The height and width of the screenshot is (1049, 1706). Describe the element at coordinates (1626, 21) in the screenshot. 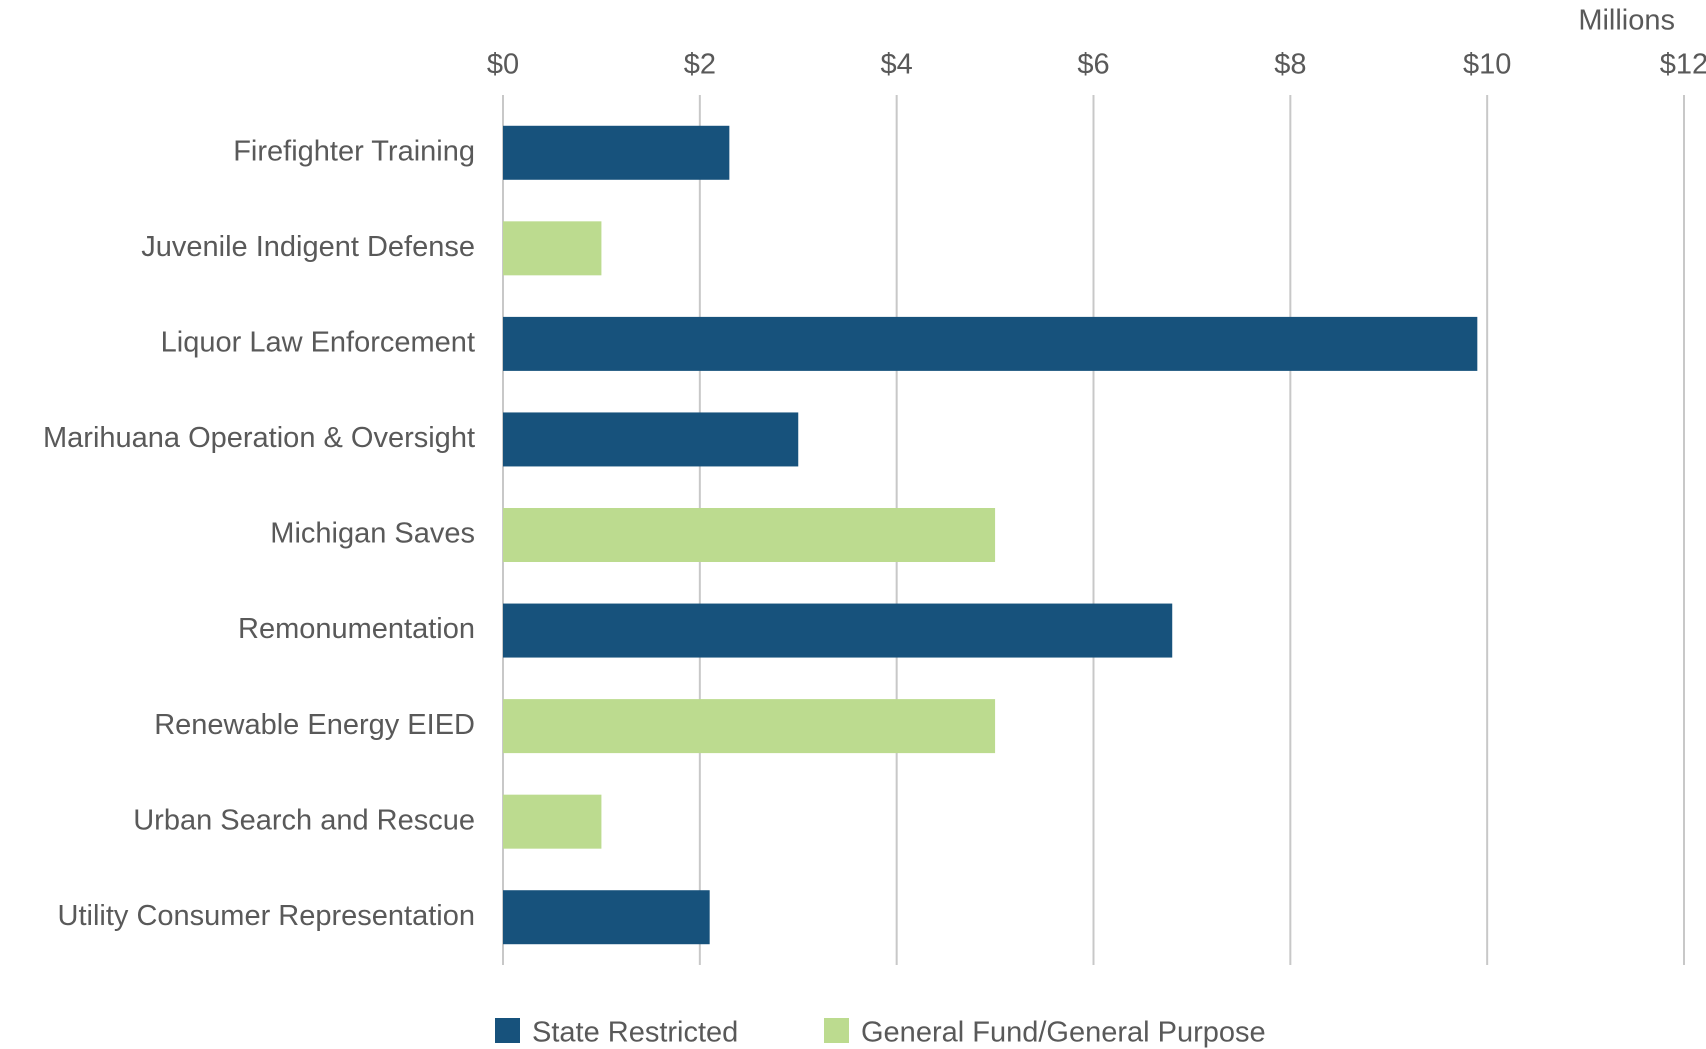

I see `axis-label: Millions` at that location.